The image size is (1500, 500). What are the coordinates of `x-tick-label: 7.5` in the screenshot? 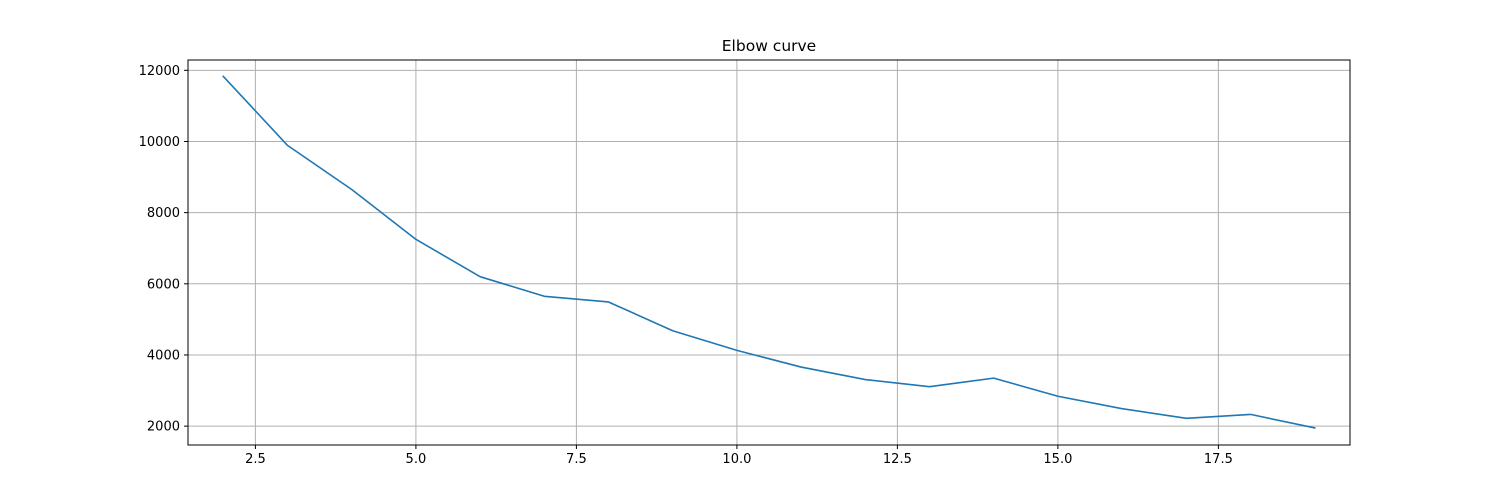 It's located at (576, 459).